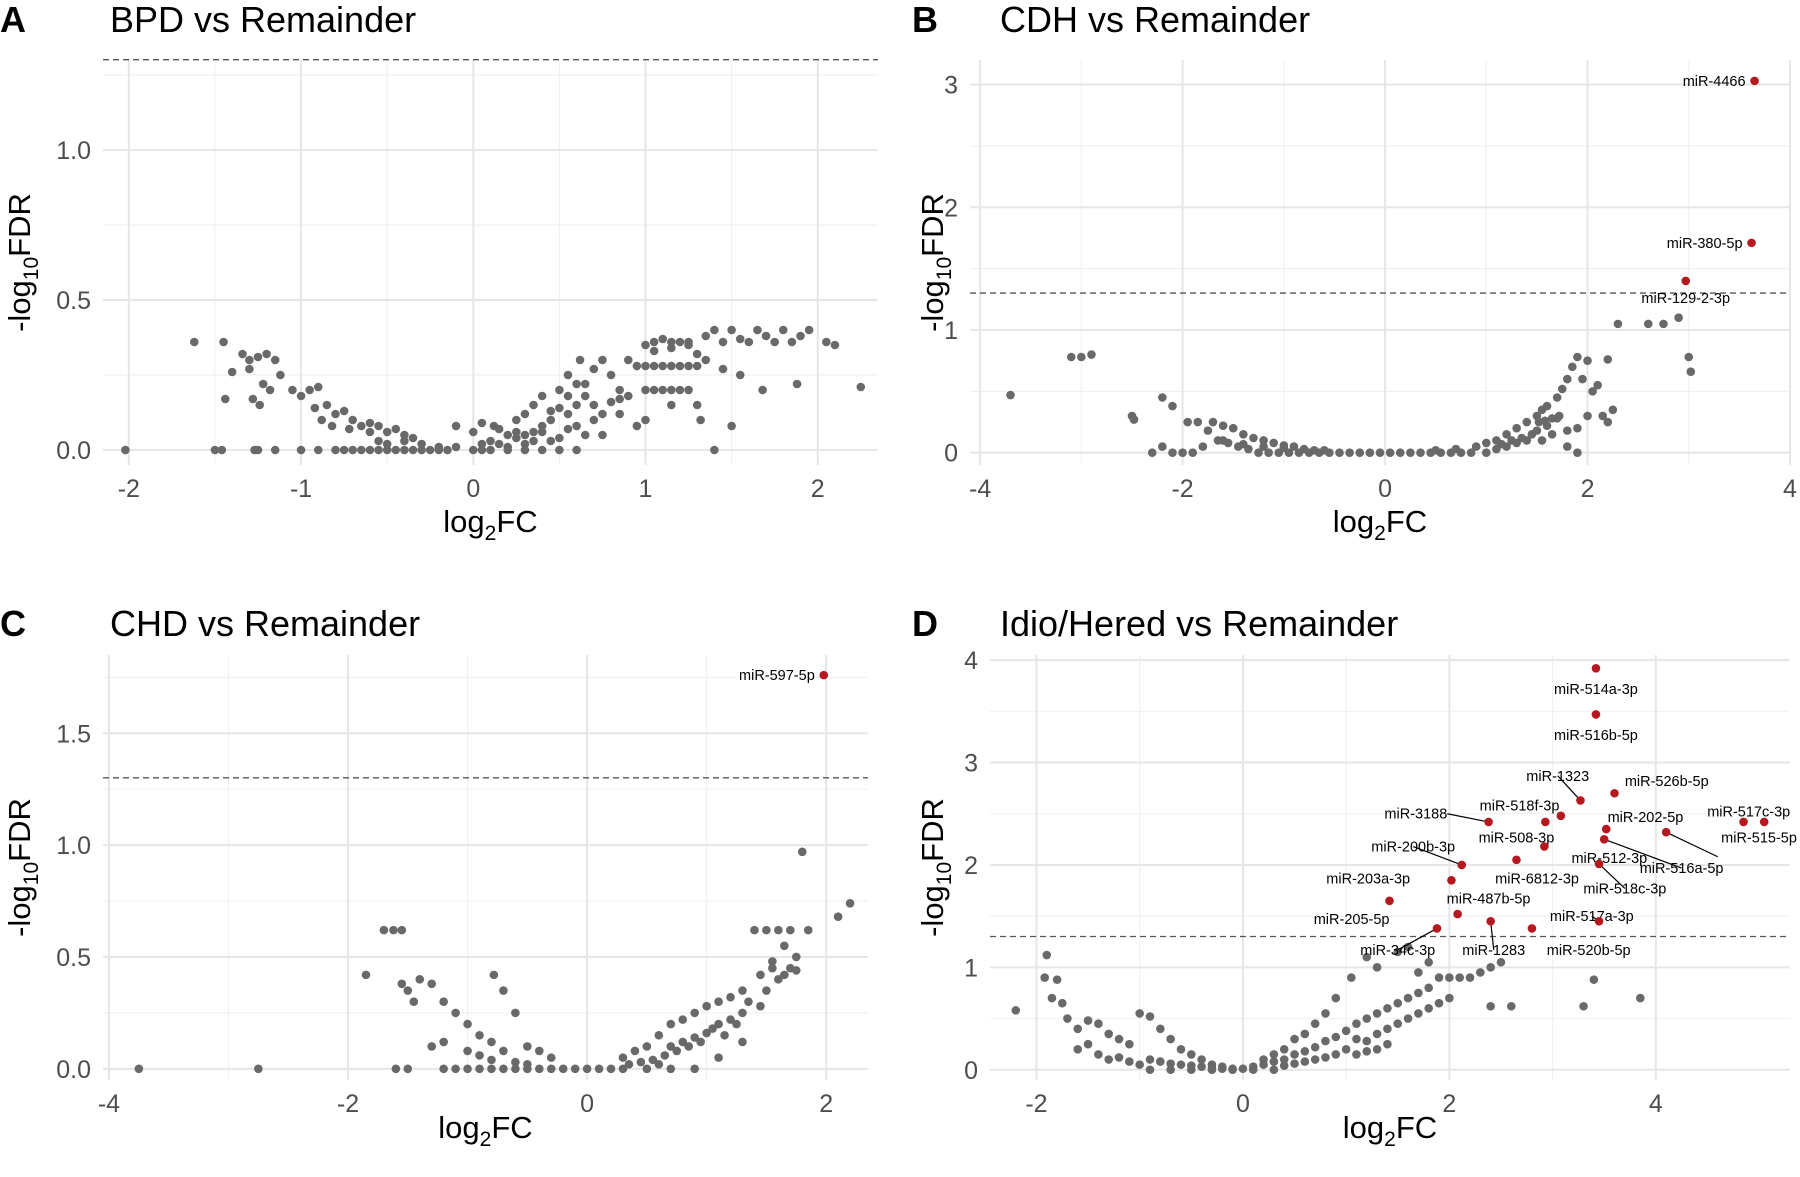 The height and width of the screenshot is (1177, 1800). What do you see at coordinates (1036, 1104) in the screenshot?
I see `x-tick-label: -2` at bounding box center [1036, 1104].